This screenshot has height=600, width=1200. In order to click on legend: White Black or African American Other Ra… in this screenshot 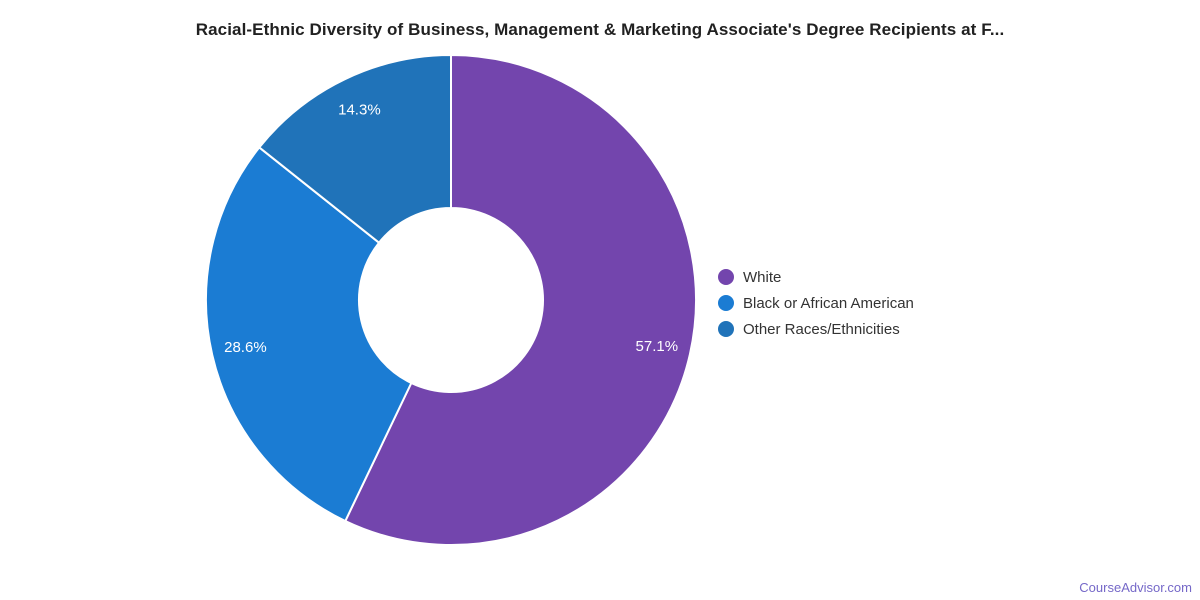, I will do `click(816, 303)`.